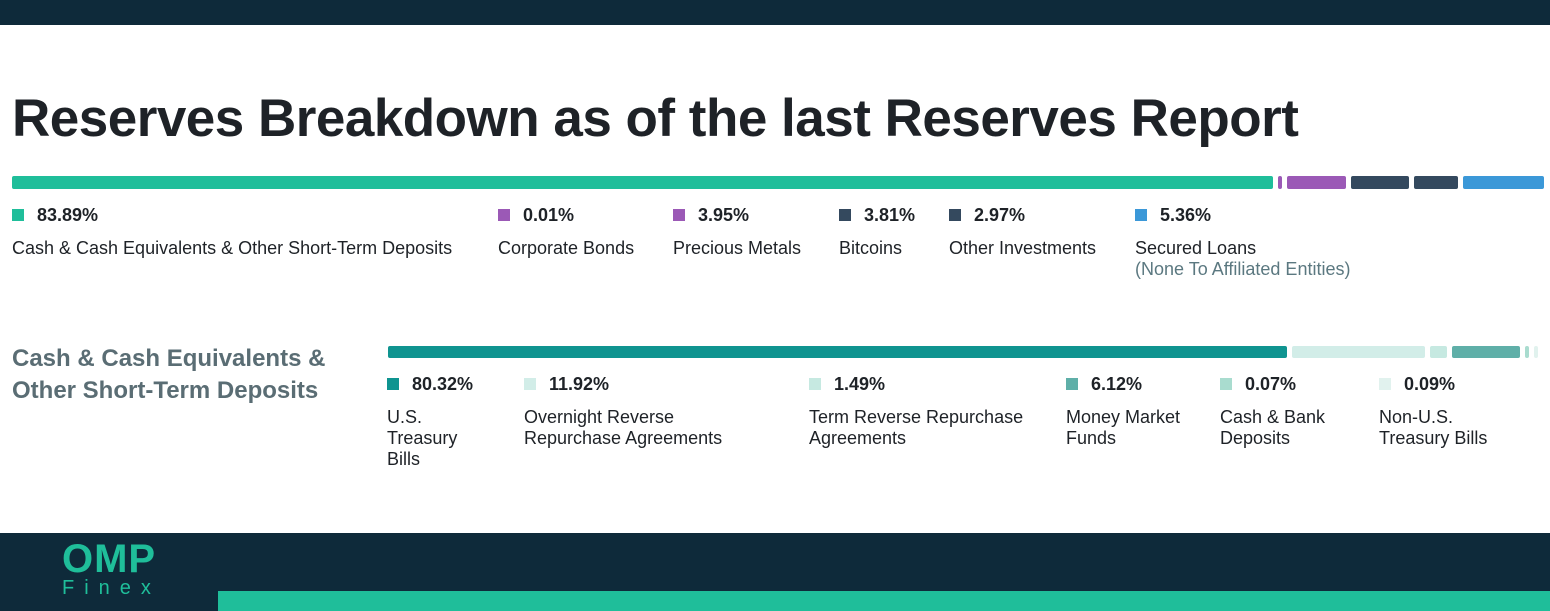 The height and width of the screenshot is (611, 1550). Describe the element at coordinates (1280, 182) in the screenshot. I see `reserves-segment-corporate-bonds` at that location.